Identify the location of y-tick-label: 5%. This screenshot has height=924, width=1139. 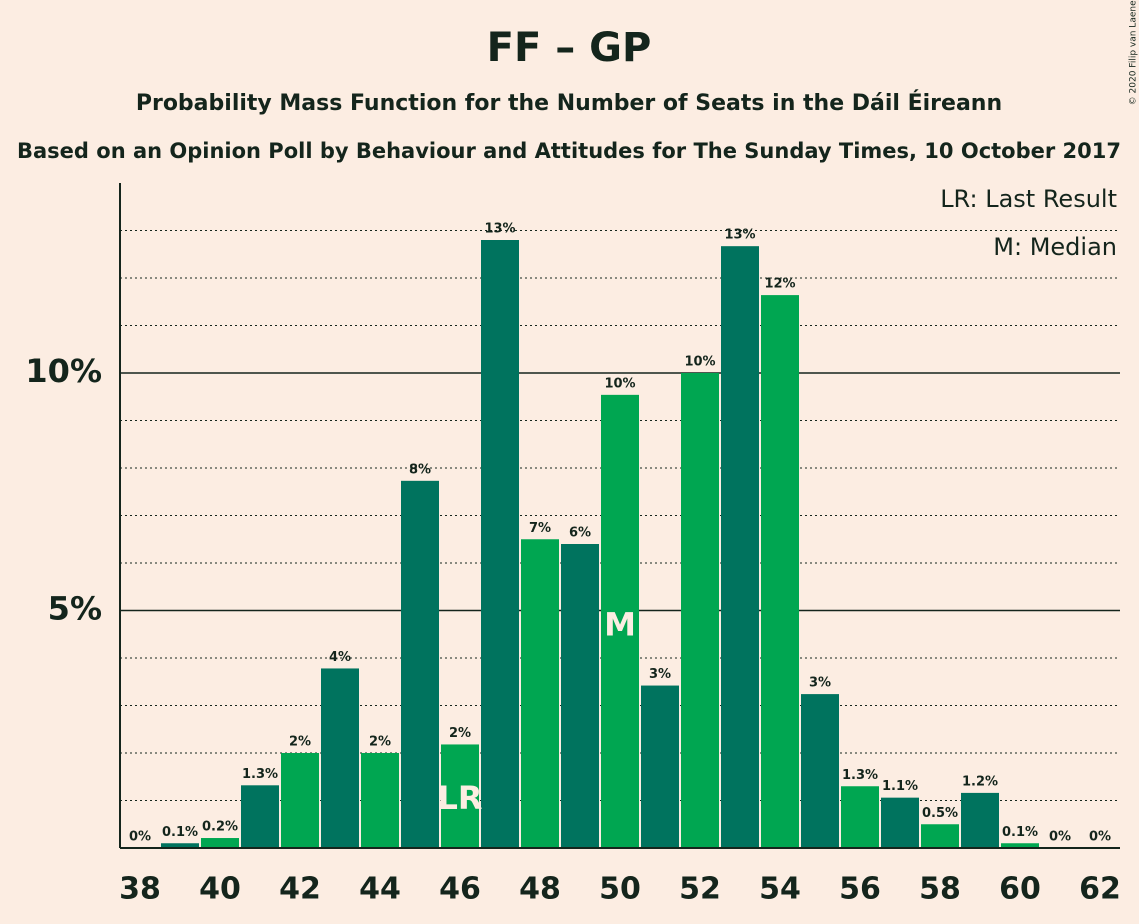
(75, 609).